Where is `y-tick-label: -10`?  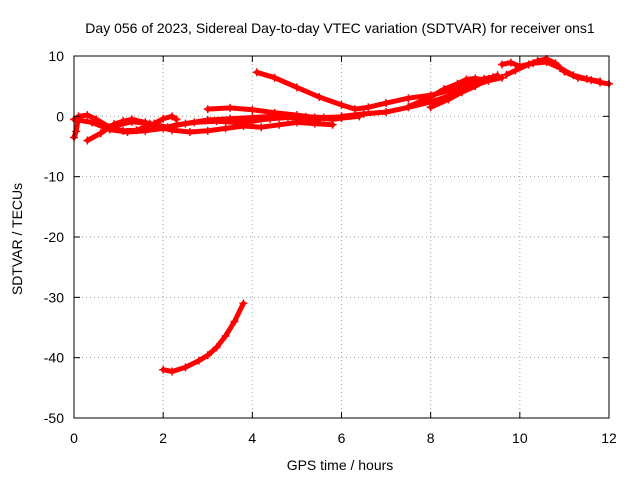 y-tick-label: -10 is located at coordinates (54, 177).